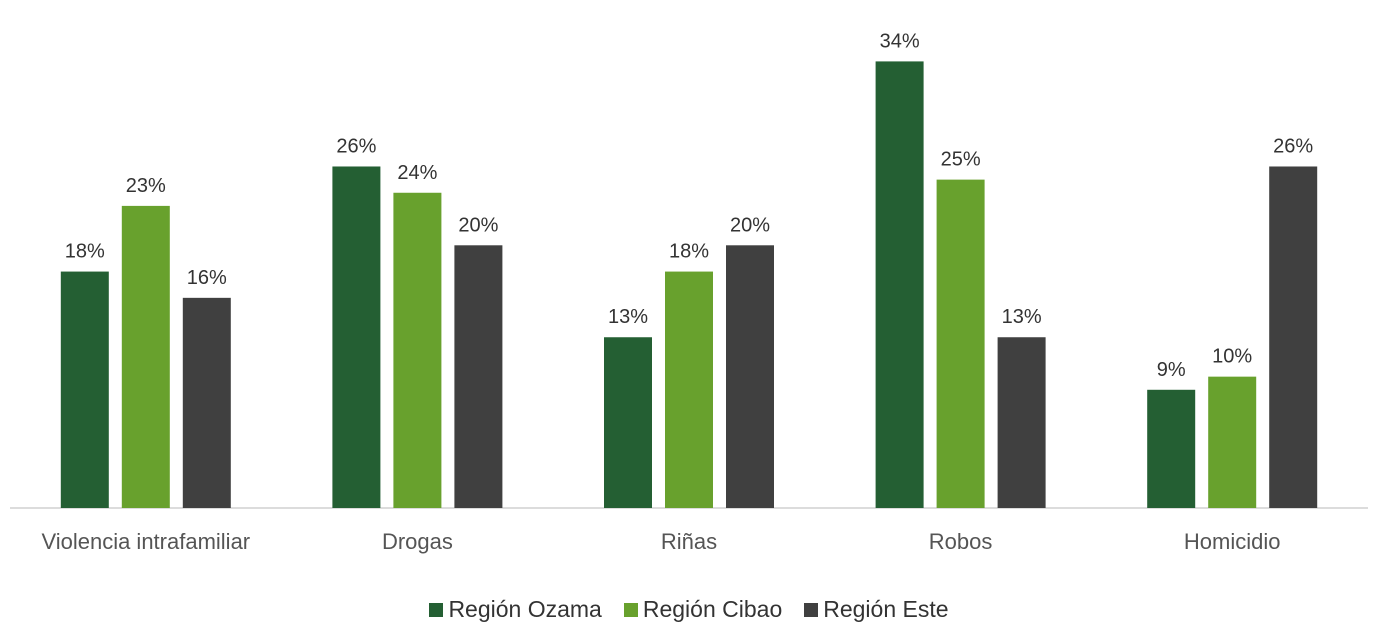  What do you see at coordinates (1022, 317) in the screenshot?
I see `data-label-region-este-robos: 13%` at bounding box center [1022, 317].